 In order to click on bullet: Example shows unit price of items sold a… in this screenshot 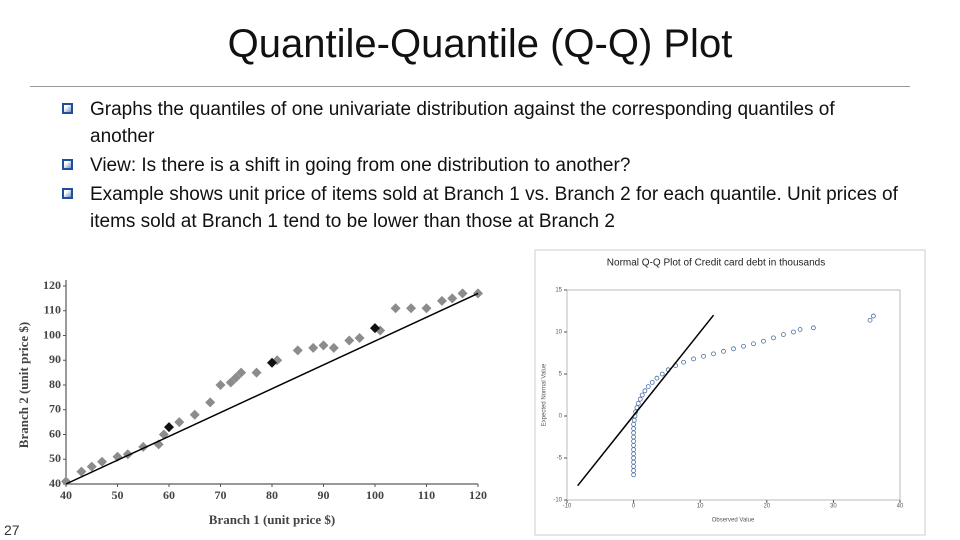, I will do `click(482, 208)`.